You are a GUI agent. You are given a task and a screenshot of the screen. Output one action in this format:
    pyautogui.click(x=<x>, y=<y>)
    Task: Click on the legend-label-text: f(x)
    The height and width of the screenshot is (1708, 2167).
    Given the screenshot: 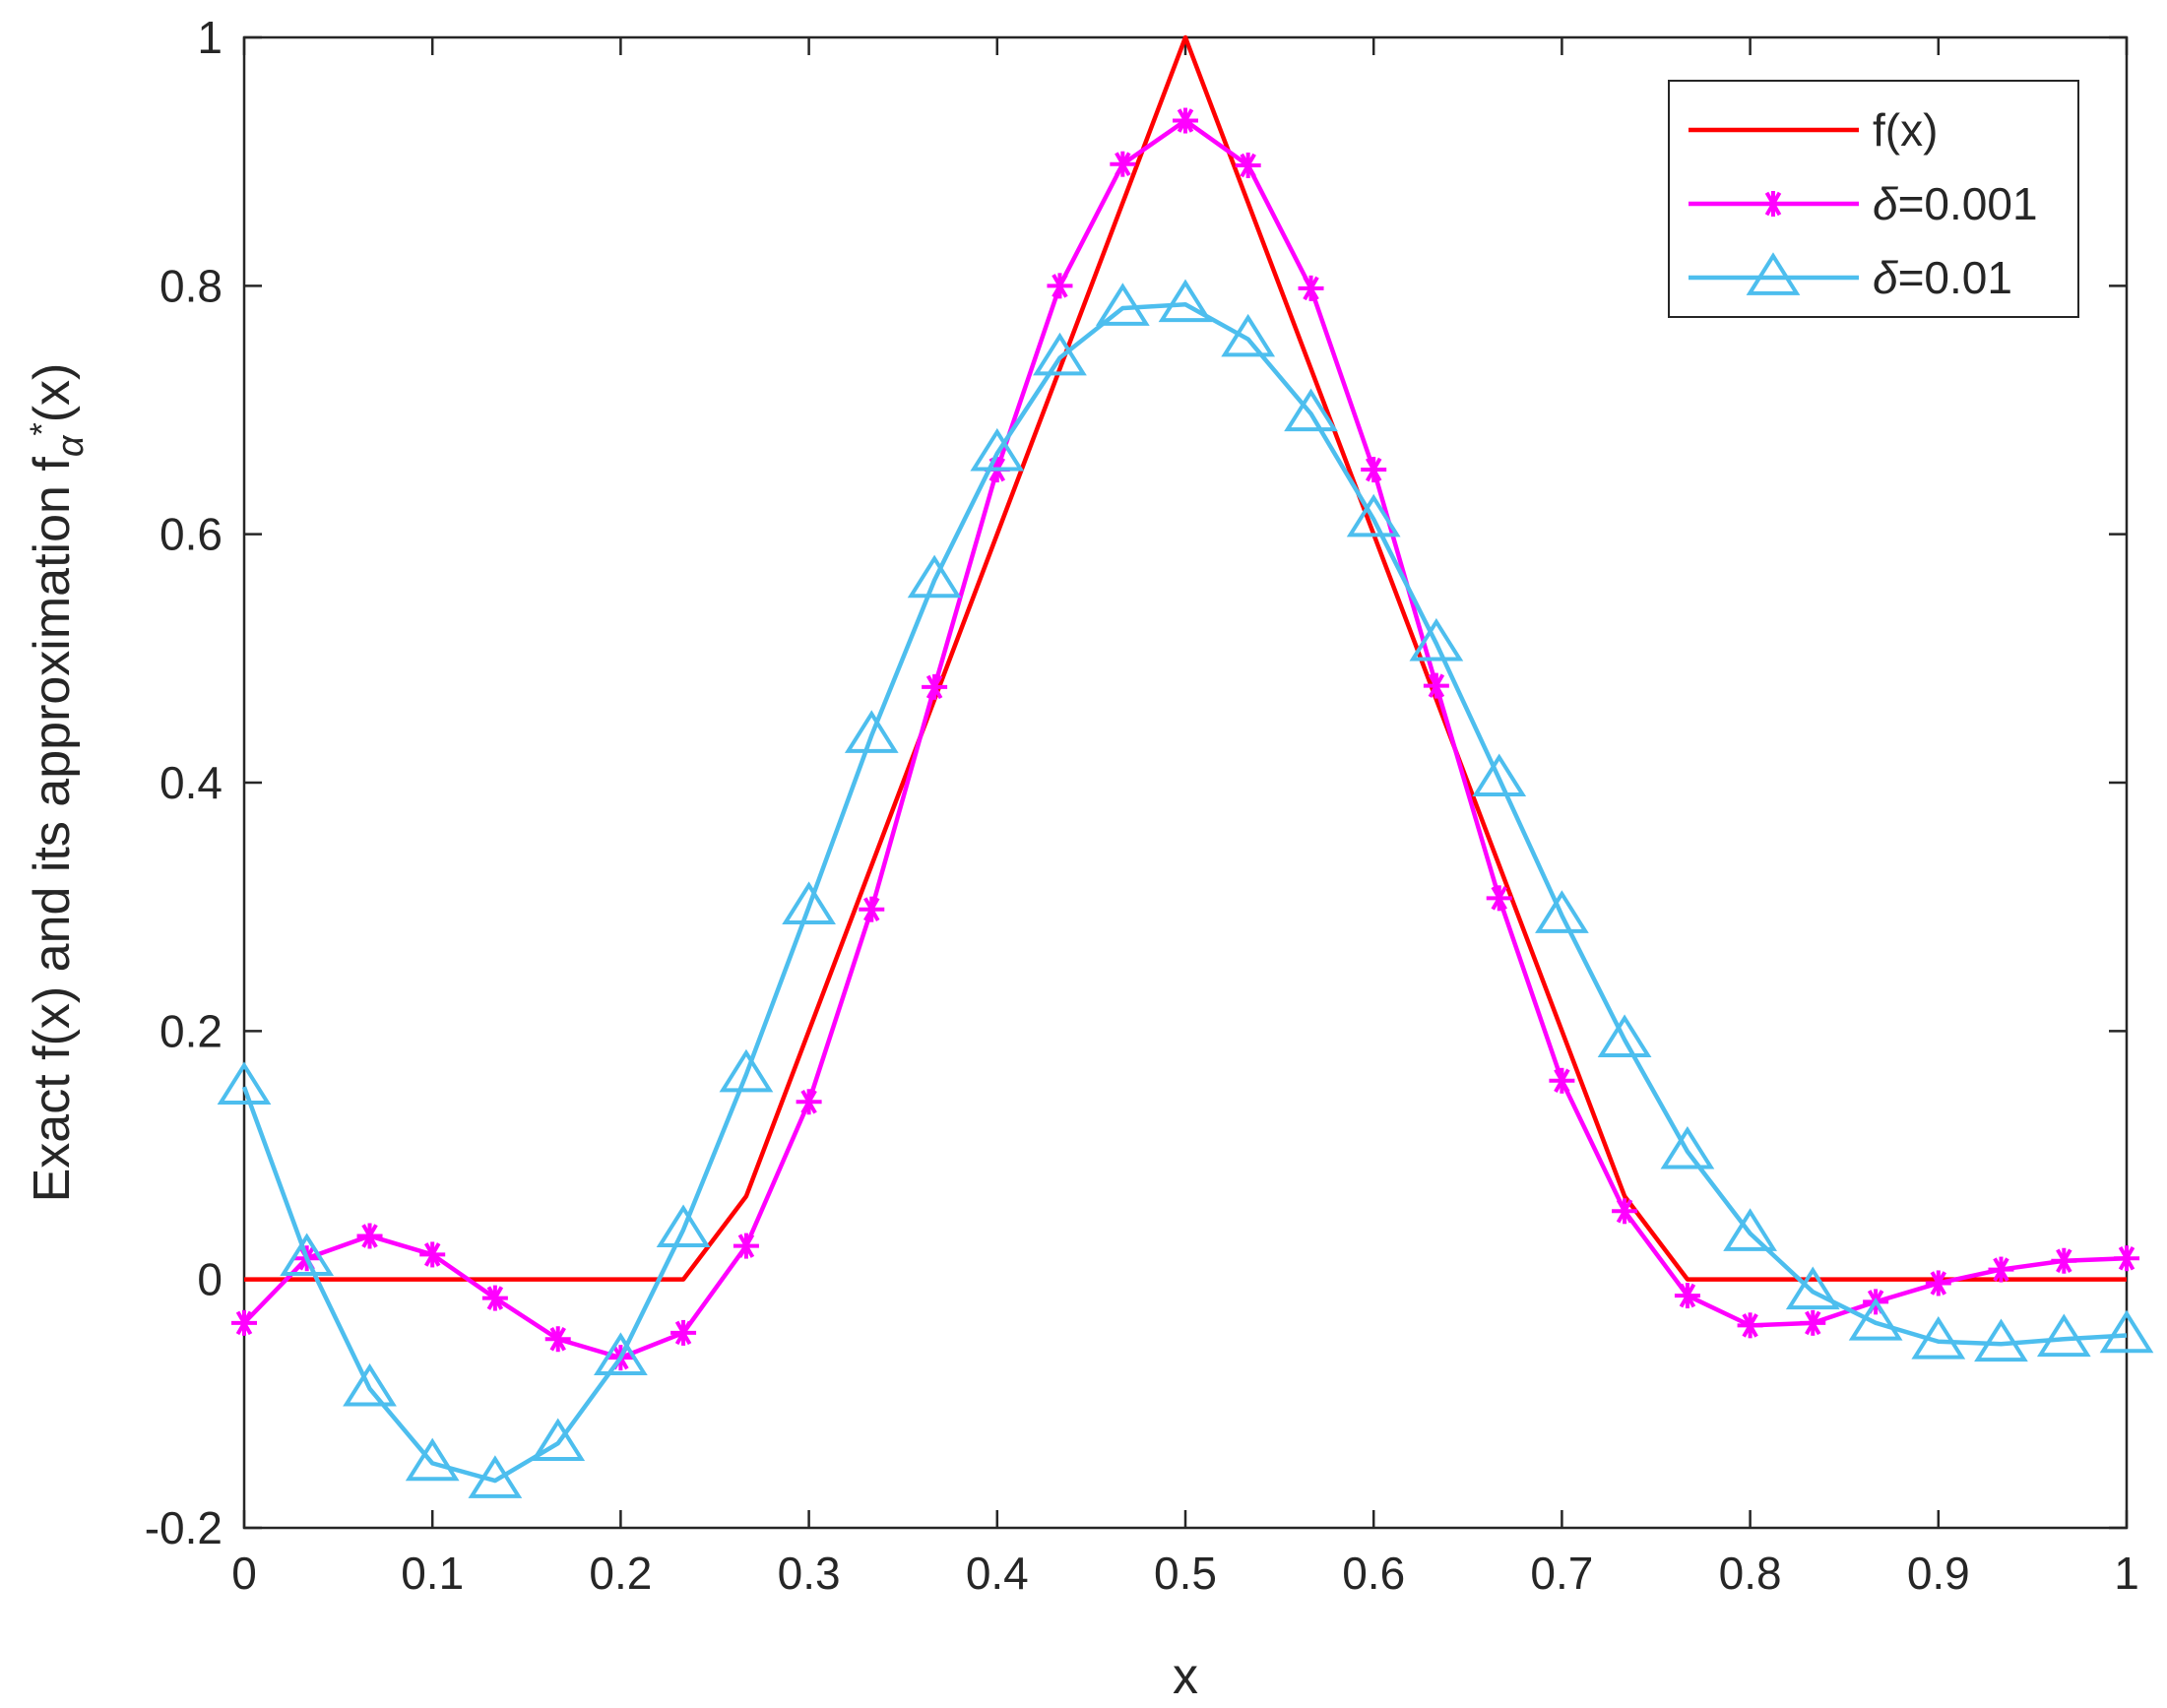 What is the action you would take?
    pyautogui.click(x=1906, y=130)
    